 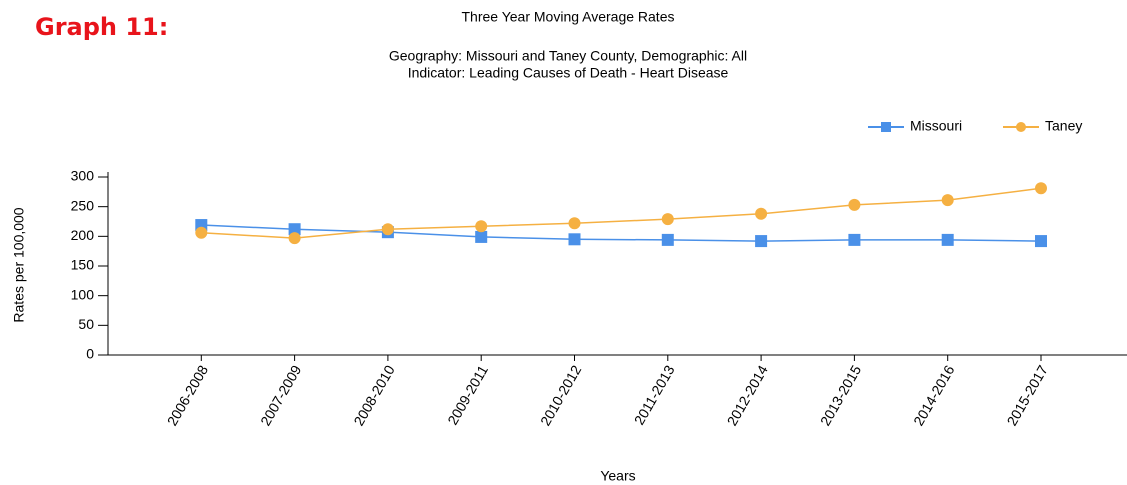 What do you see at coordinates (747, 395) in the screenshot?
I see `x-tick-label: 2012-2014` at bounding box center [747, 395].